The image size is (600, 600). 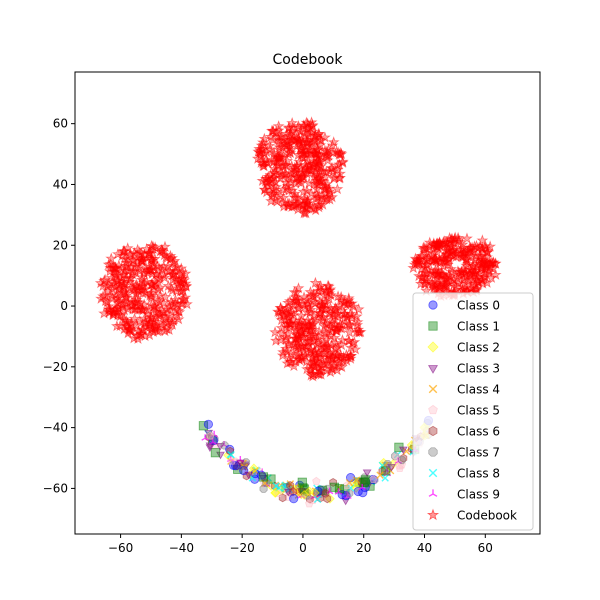 I want to click on x-tick-label: −20, so click(x=241, y=548).